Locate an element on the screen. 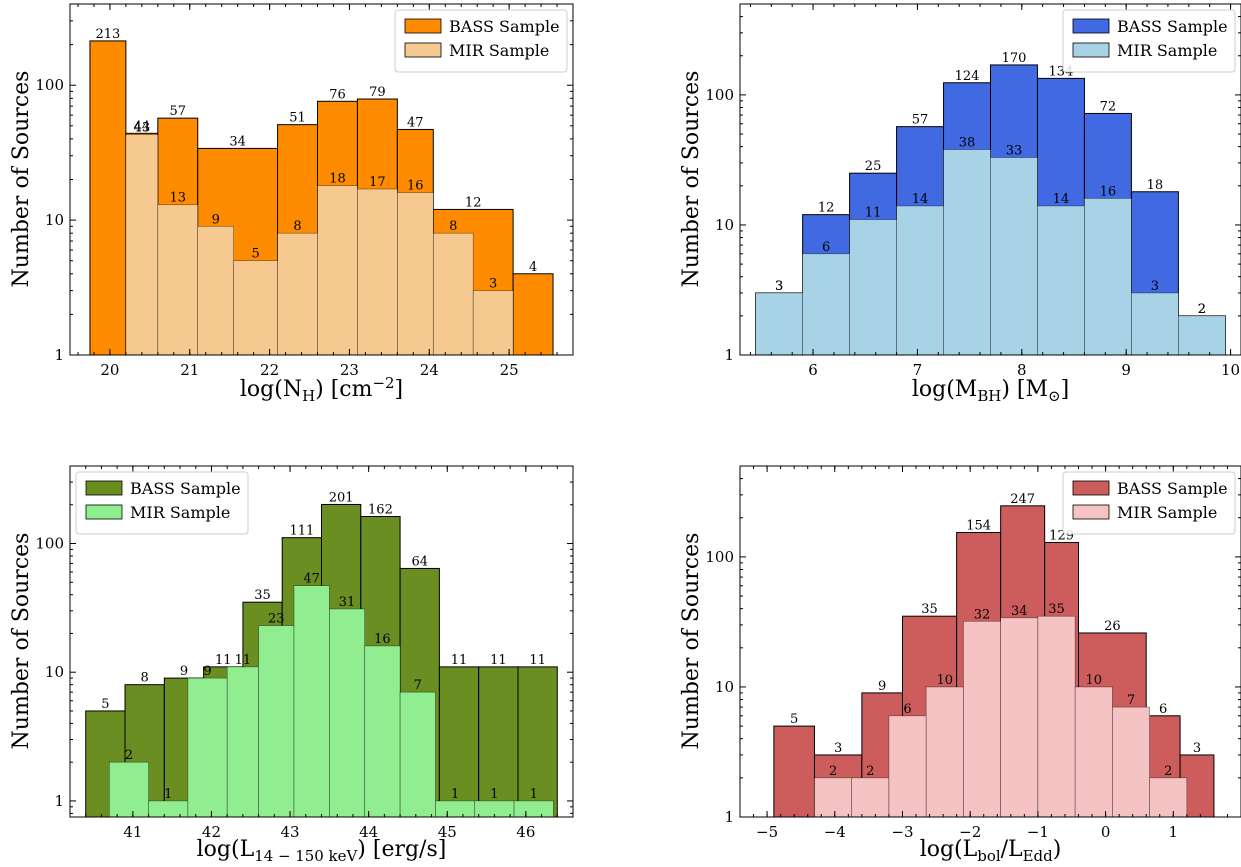 The image size is (1241, 867). bar-label: 247 is located at coordinates (1022, 499).